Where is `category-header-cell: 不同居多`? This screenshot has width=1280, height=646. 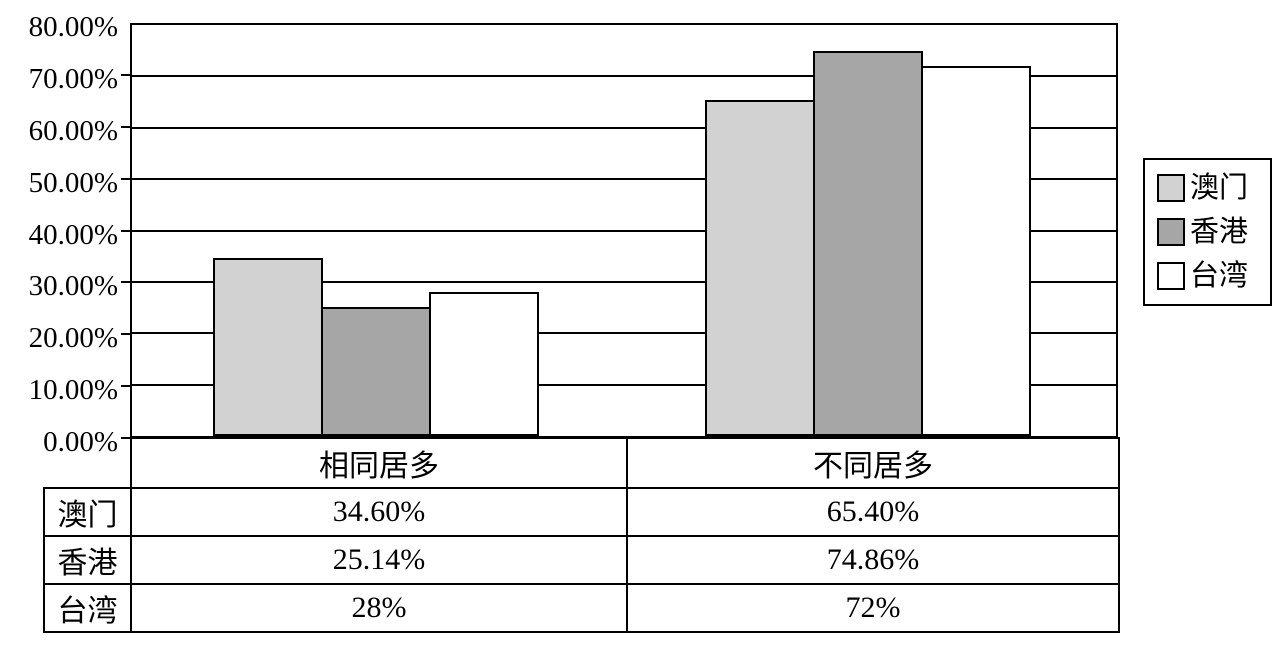
category-header-cell: 不同居多 is located at coordinates (873, 463).